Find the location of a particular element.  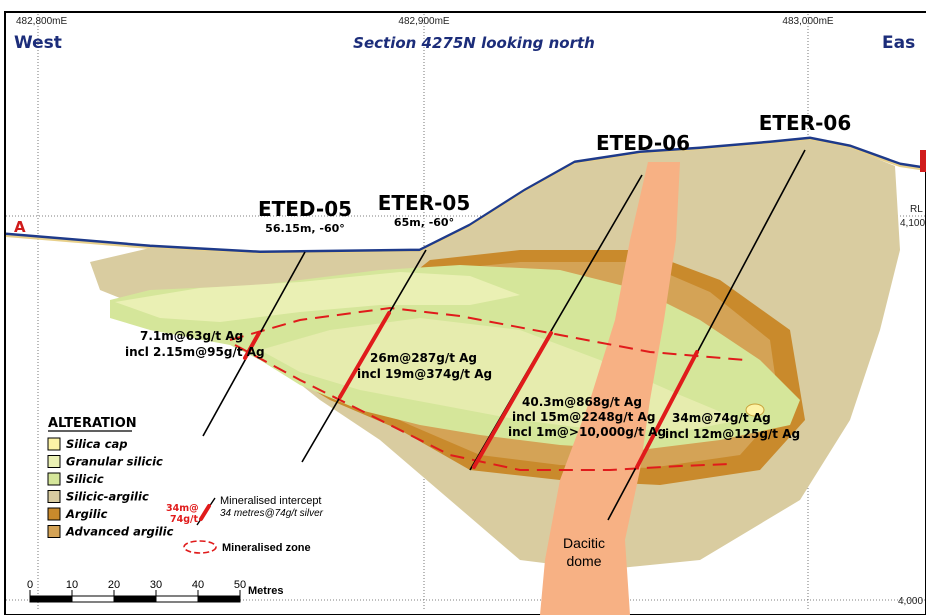

intercept-segments is located at coordinates (471, 390).